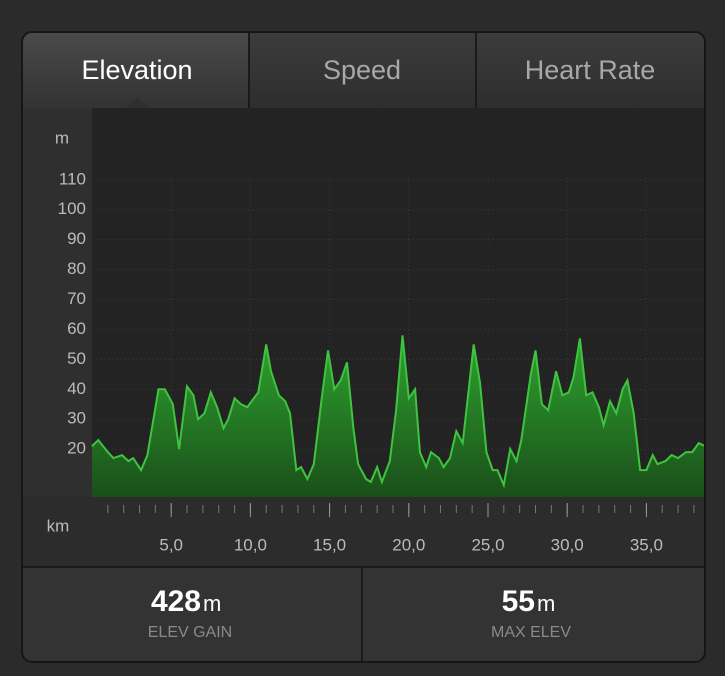  Describe the element at coordinates (76, 268) in the screenshot. I see `y-tick-label: 80` at that location.